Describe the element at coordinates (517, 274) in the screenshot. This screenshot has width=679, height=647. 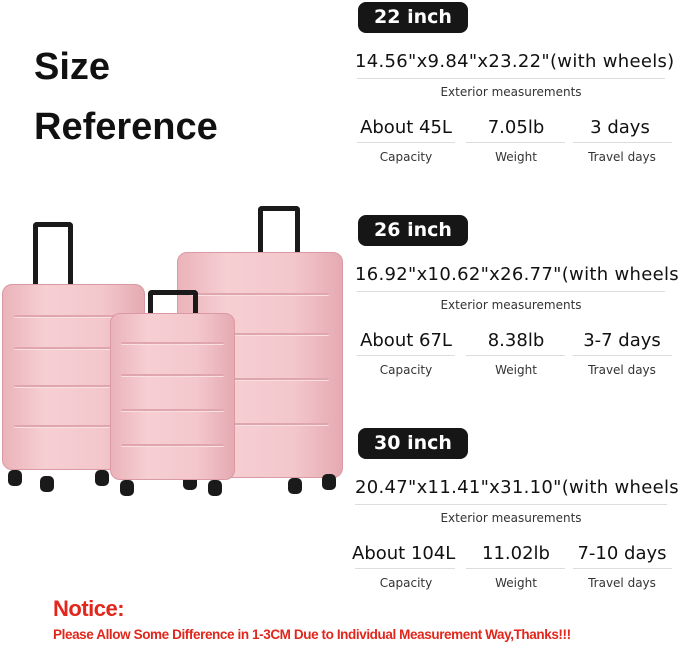
I see `dimensions: 16.92"x10.62"x26.77"(with wheels)` at that location.